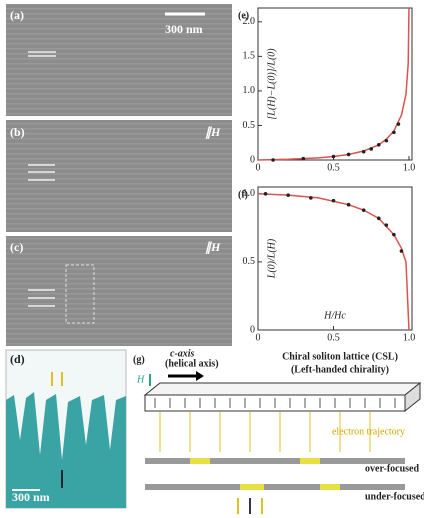  I want to click on micrograph-a, so click(119, 60).